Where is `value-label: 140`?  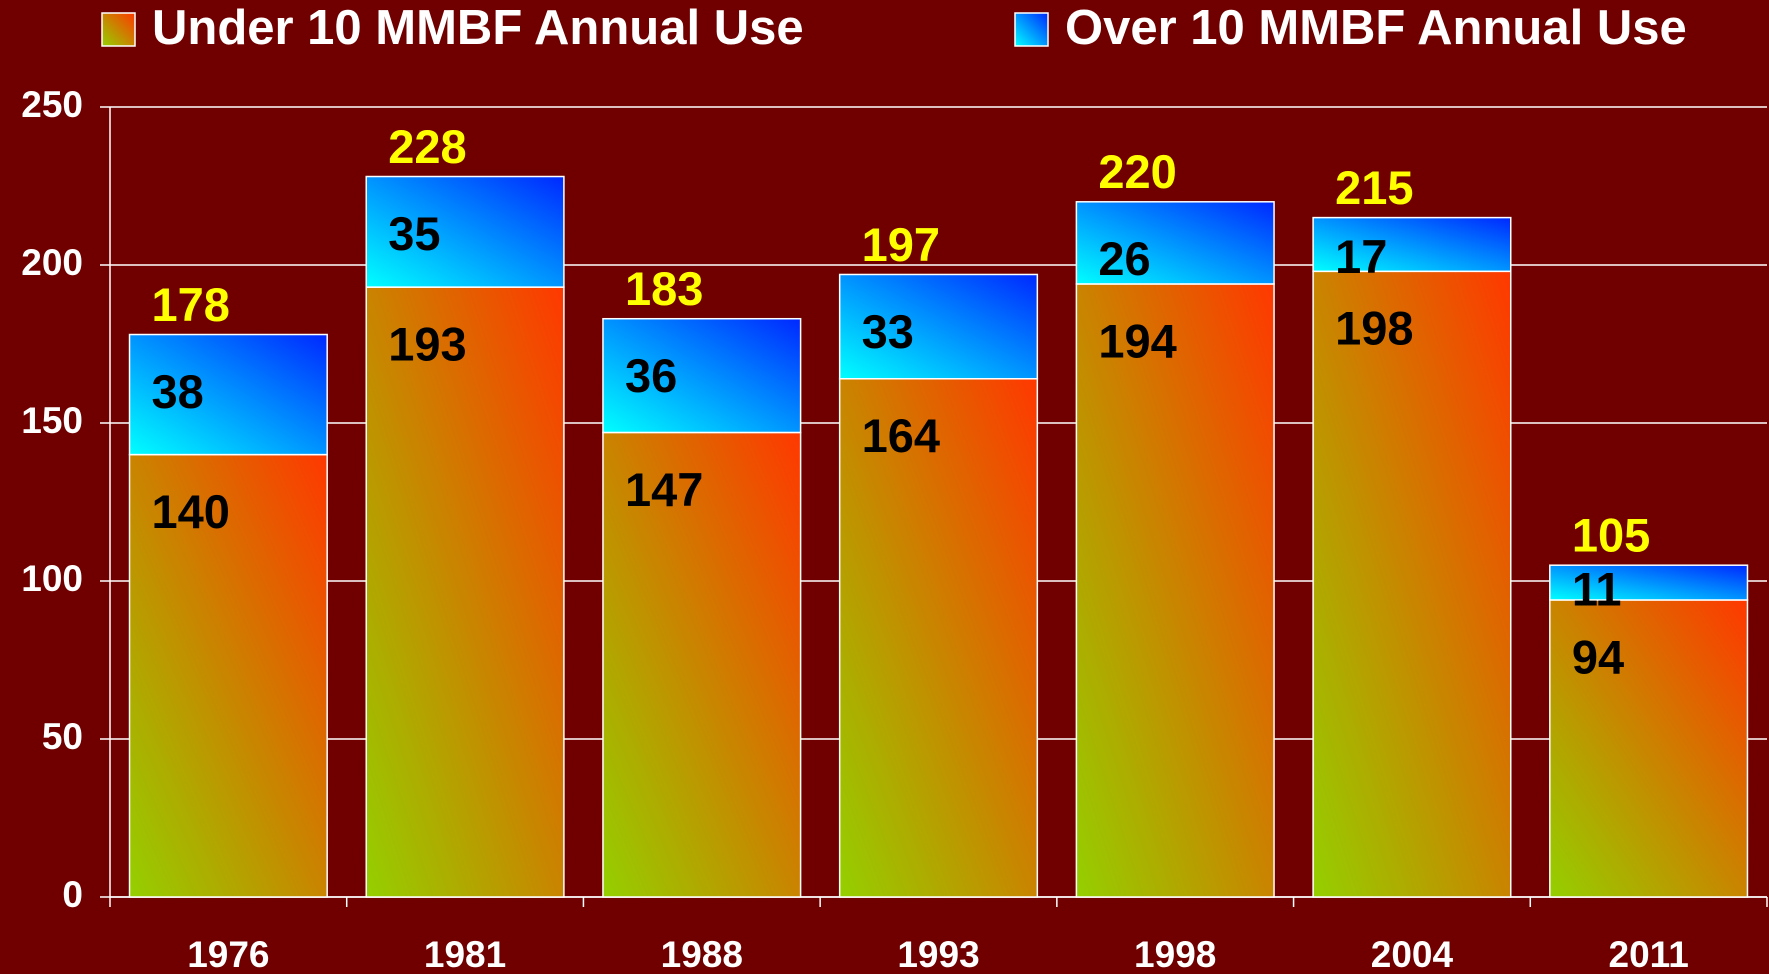 value-label: 140 is located at coordinates (191, 511).